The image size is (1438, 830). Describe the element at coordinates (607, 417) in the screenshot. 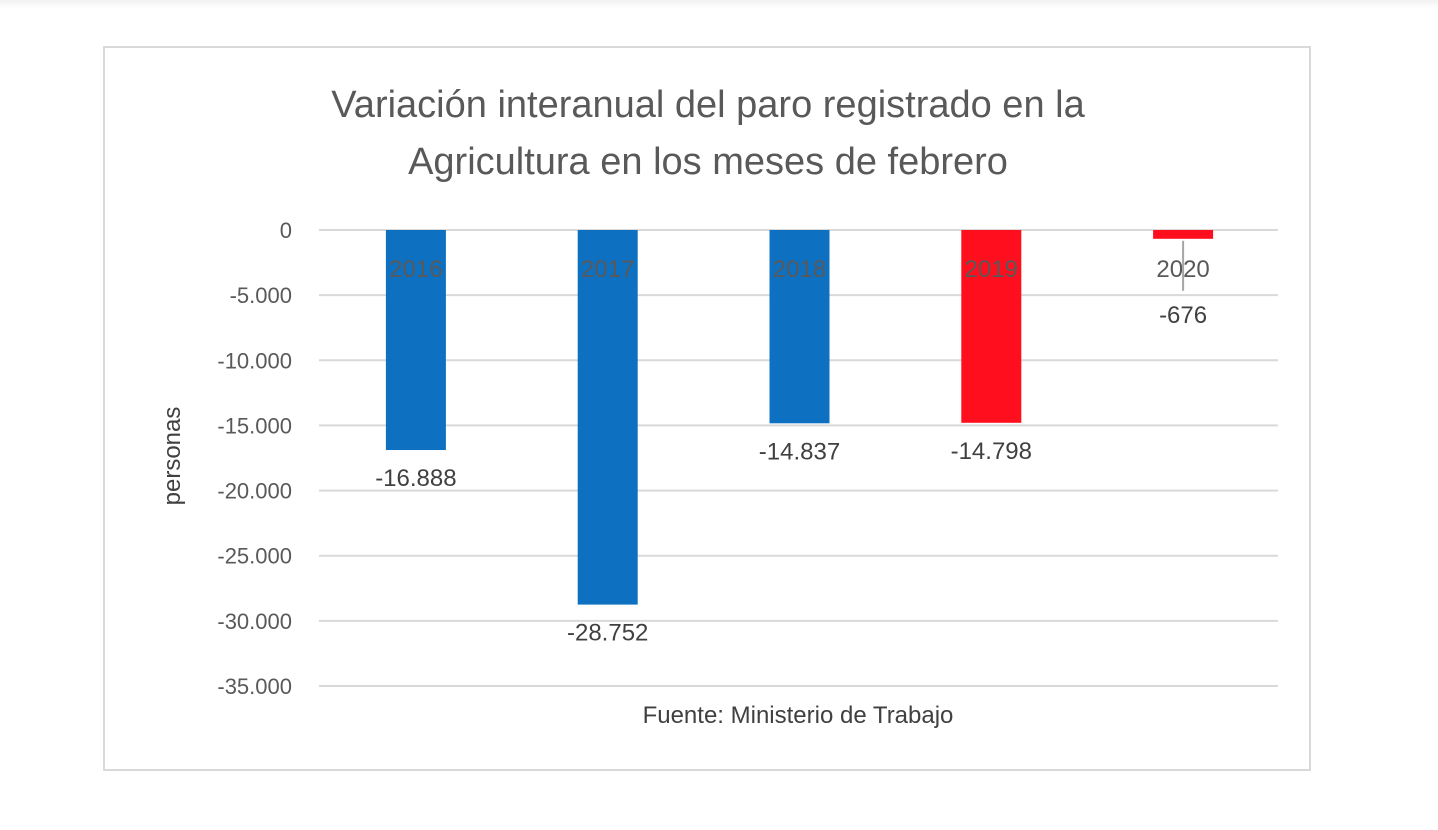

I see `bar-2017` at that location.